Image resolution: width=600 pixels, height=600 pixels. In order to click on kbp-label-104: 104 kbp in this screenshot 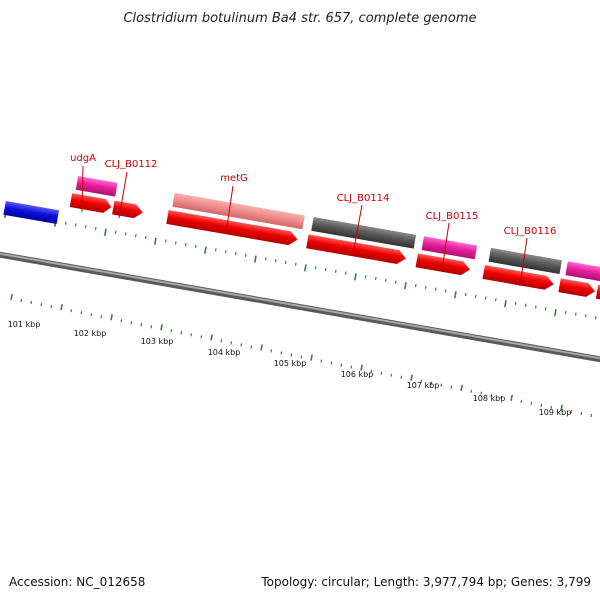, I will do `click(224, 352)`.